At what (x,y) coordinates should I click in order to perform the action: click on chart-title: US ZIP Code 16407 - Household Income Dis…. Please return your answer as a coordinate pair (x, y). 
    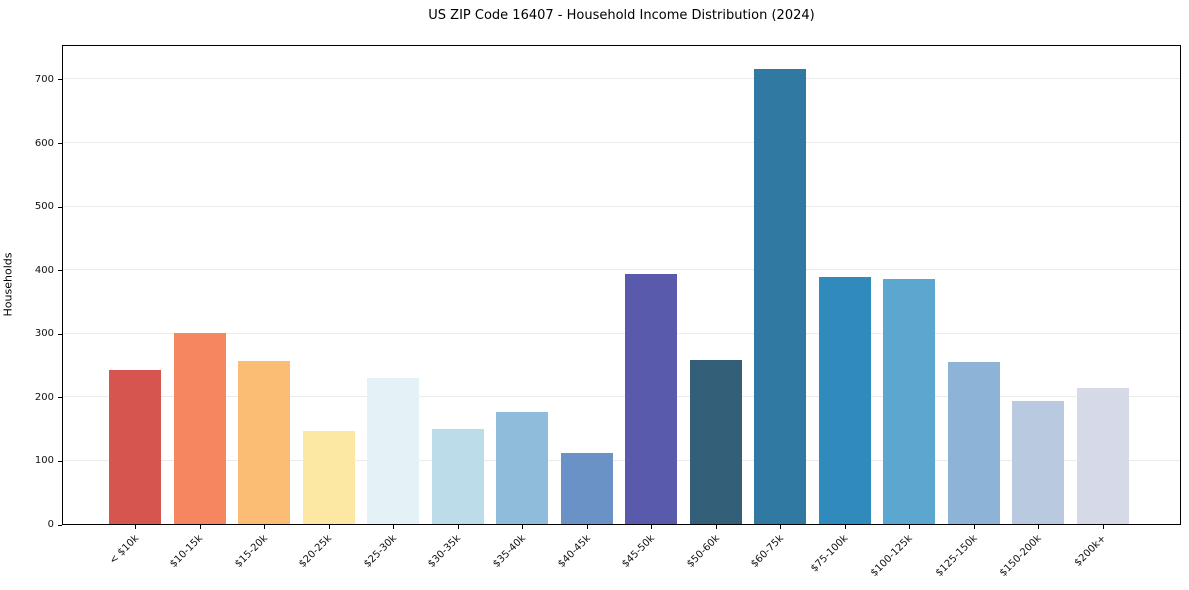
    Looking at the image, I should click on (621, 15).